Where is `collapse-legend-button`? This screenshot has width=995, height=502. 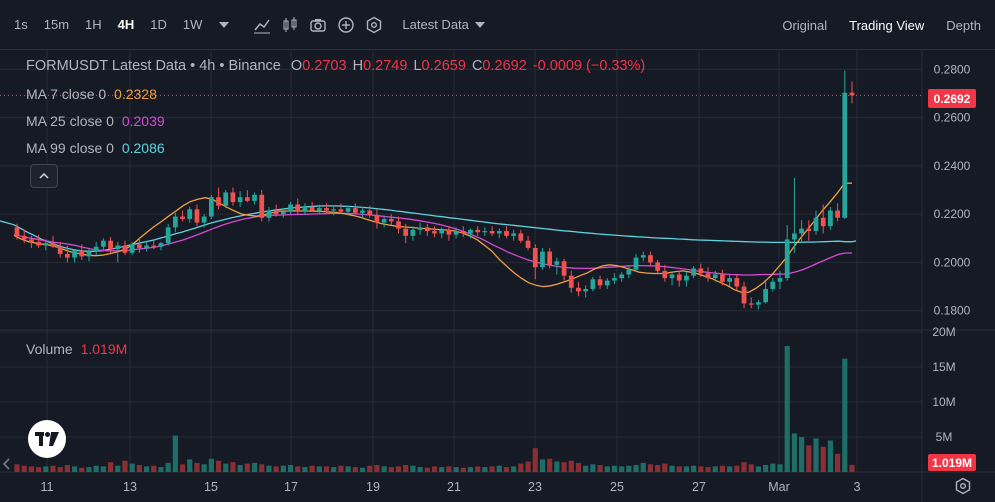
collapse-legend-button is located at coordinates (44, 176).